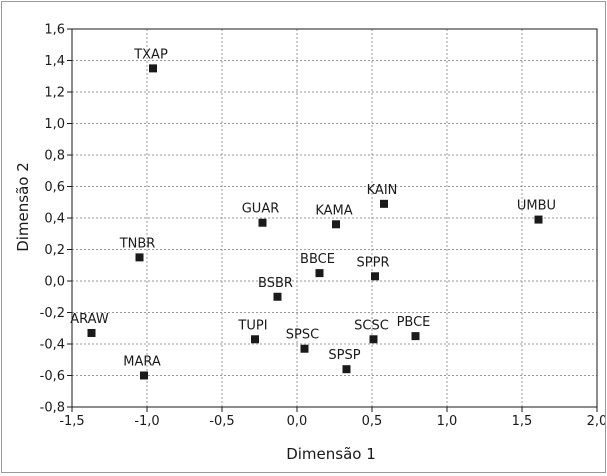 The image size is (607, 476). What do you see at coordinates (536, 206) in the screenshot?
I see `point-label: UMBU` at bounding box center [536, 206].